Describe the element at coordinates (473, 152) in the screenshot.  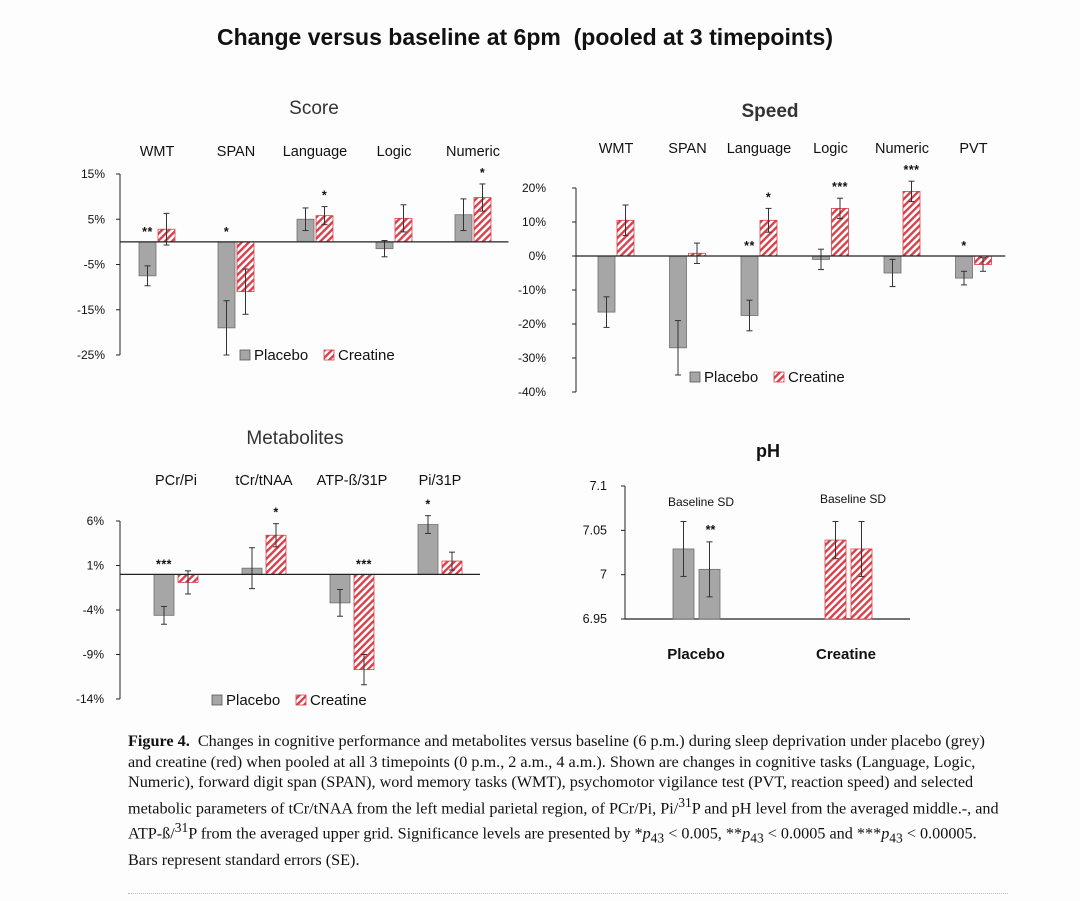
I see `score-category-label: Numeric` at that location.